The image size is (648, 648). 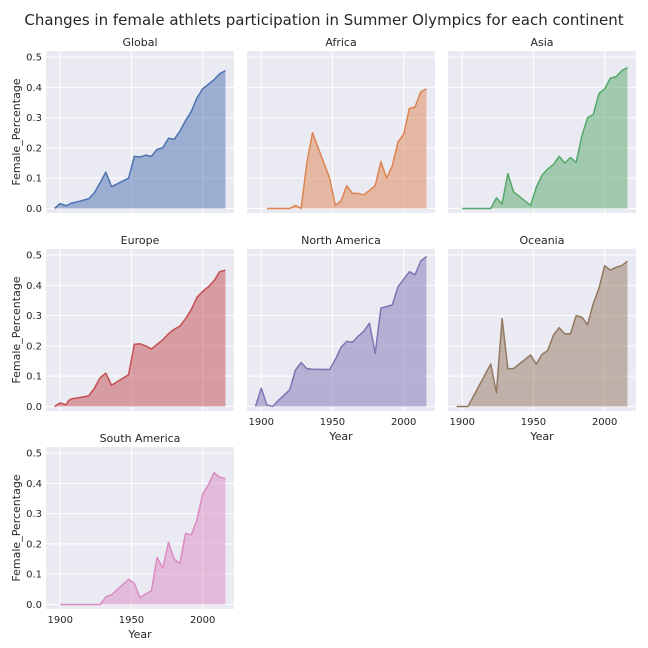 What do you see at coordinates (541, 42) in the screenshot?
I see `panel-title: Asia` at bounding box center [541, 42].